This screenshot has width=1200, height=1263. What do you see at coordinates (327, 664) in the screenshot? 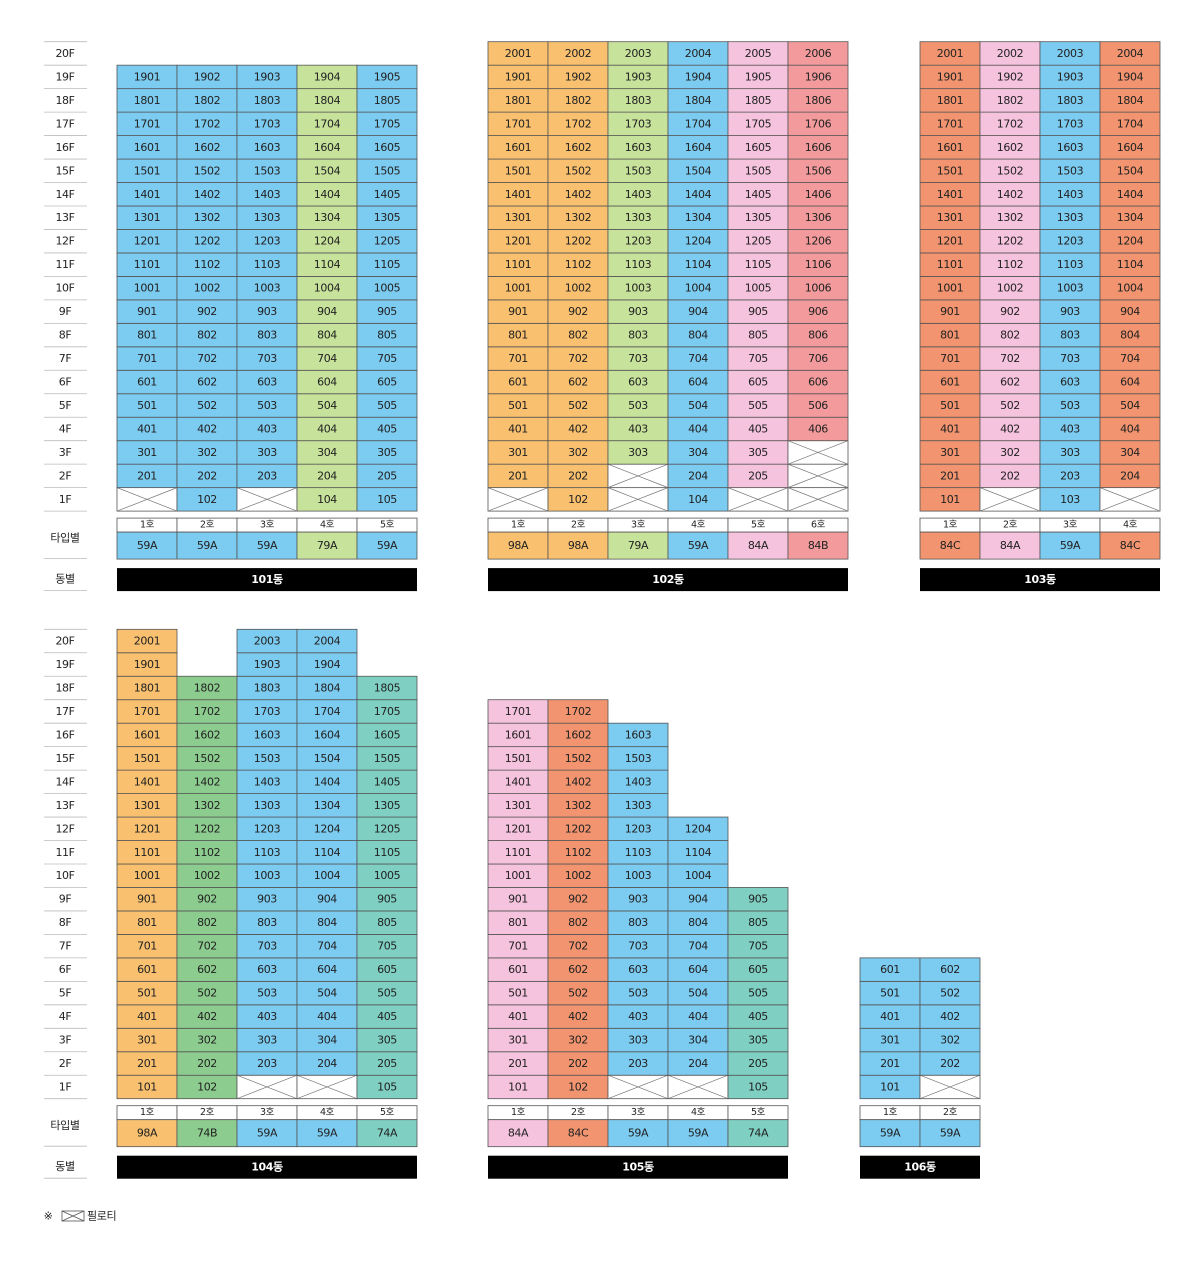
I see `unit-number: 1904` at bounding box center [327, 664].